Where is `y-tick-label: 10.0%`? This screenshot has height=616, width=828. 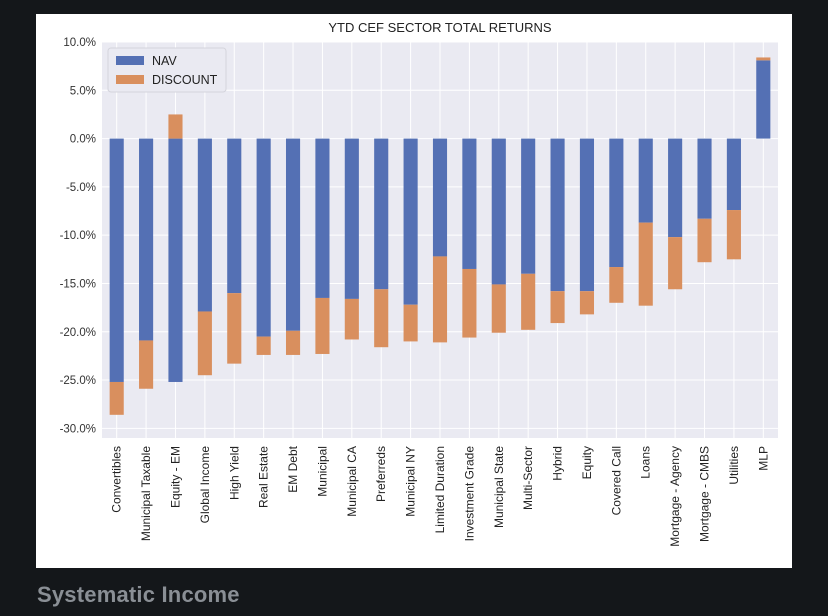 y-tick-label: 10.0% is located at coordinates (79, 43).